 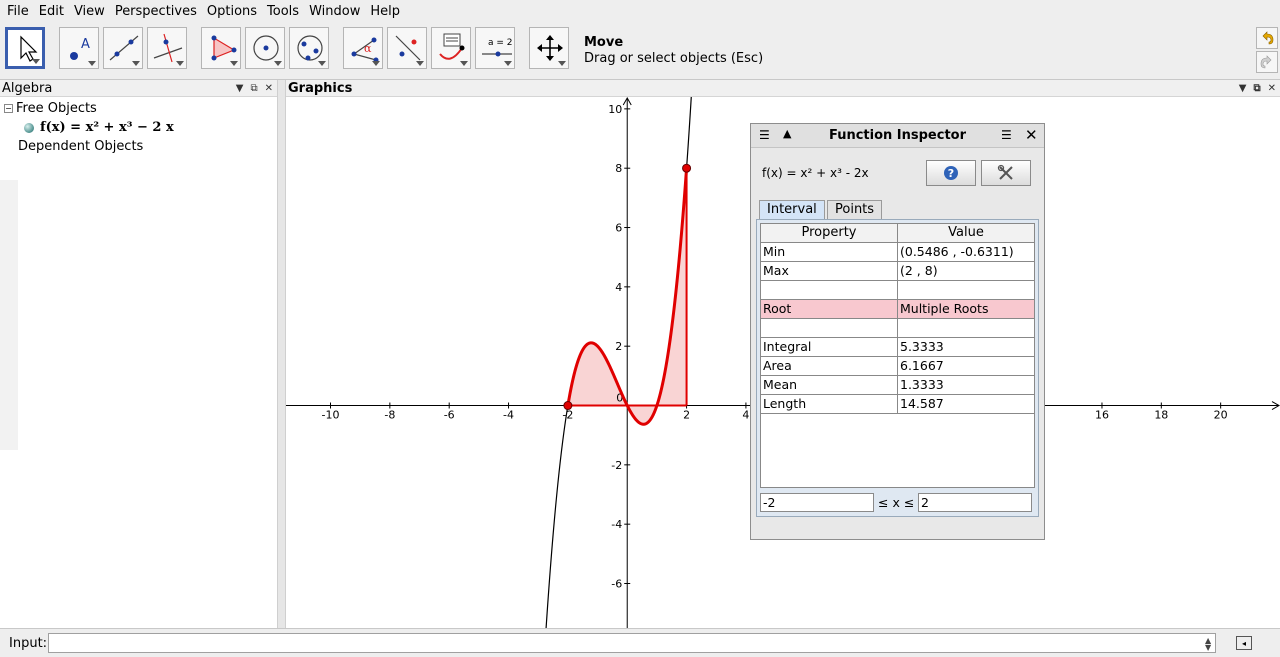 I want to click on column-header-property: Property, so click(x=829, y=233).